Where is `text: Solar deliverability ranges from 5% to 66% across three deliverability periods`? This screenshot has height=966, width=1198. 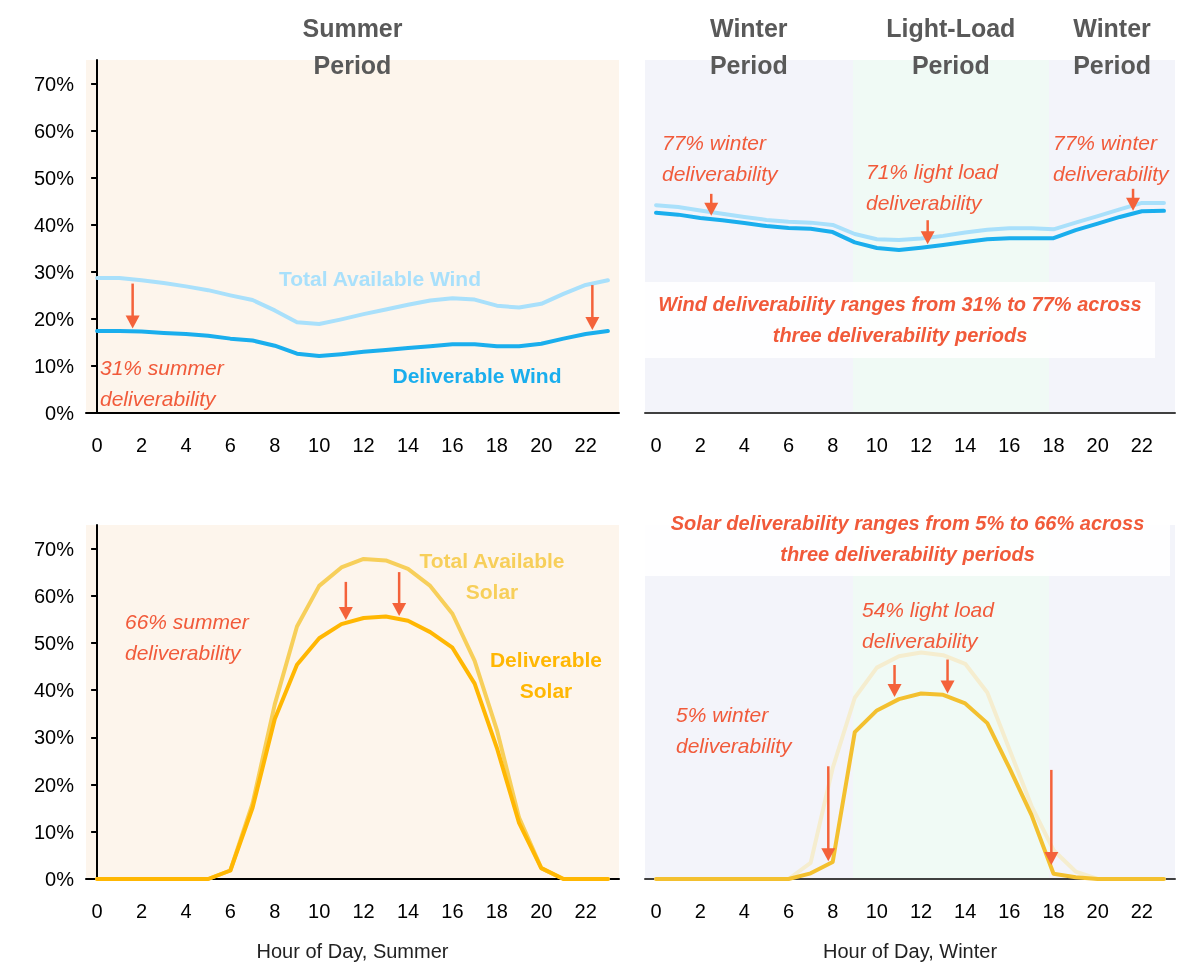
text: Solar deliverability ranges from 5% to 66% across three deliverability periods is located at coordinates (907, 539).